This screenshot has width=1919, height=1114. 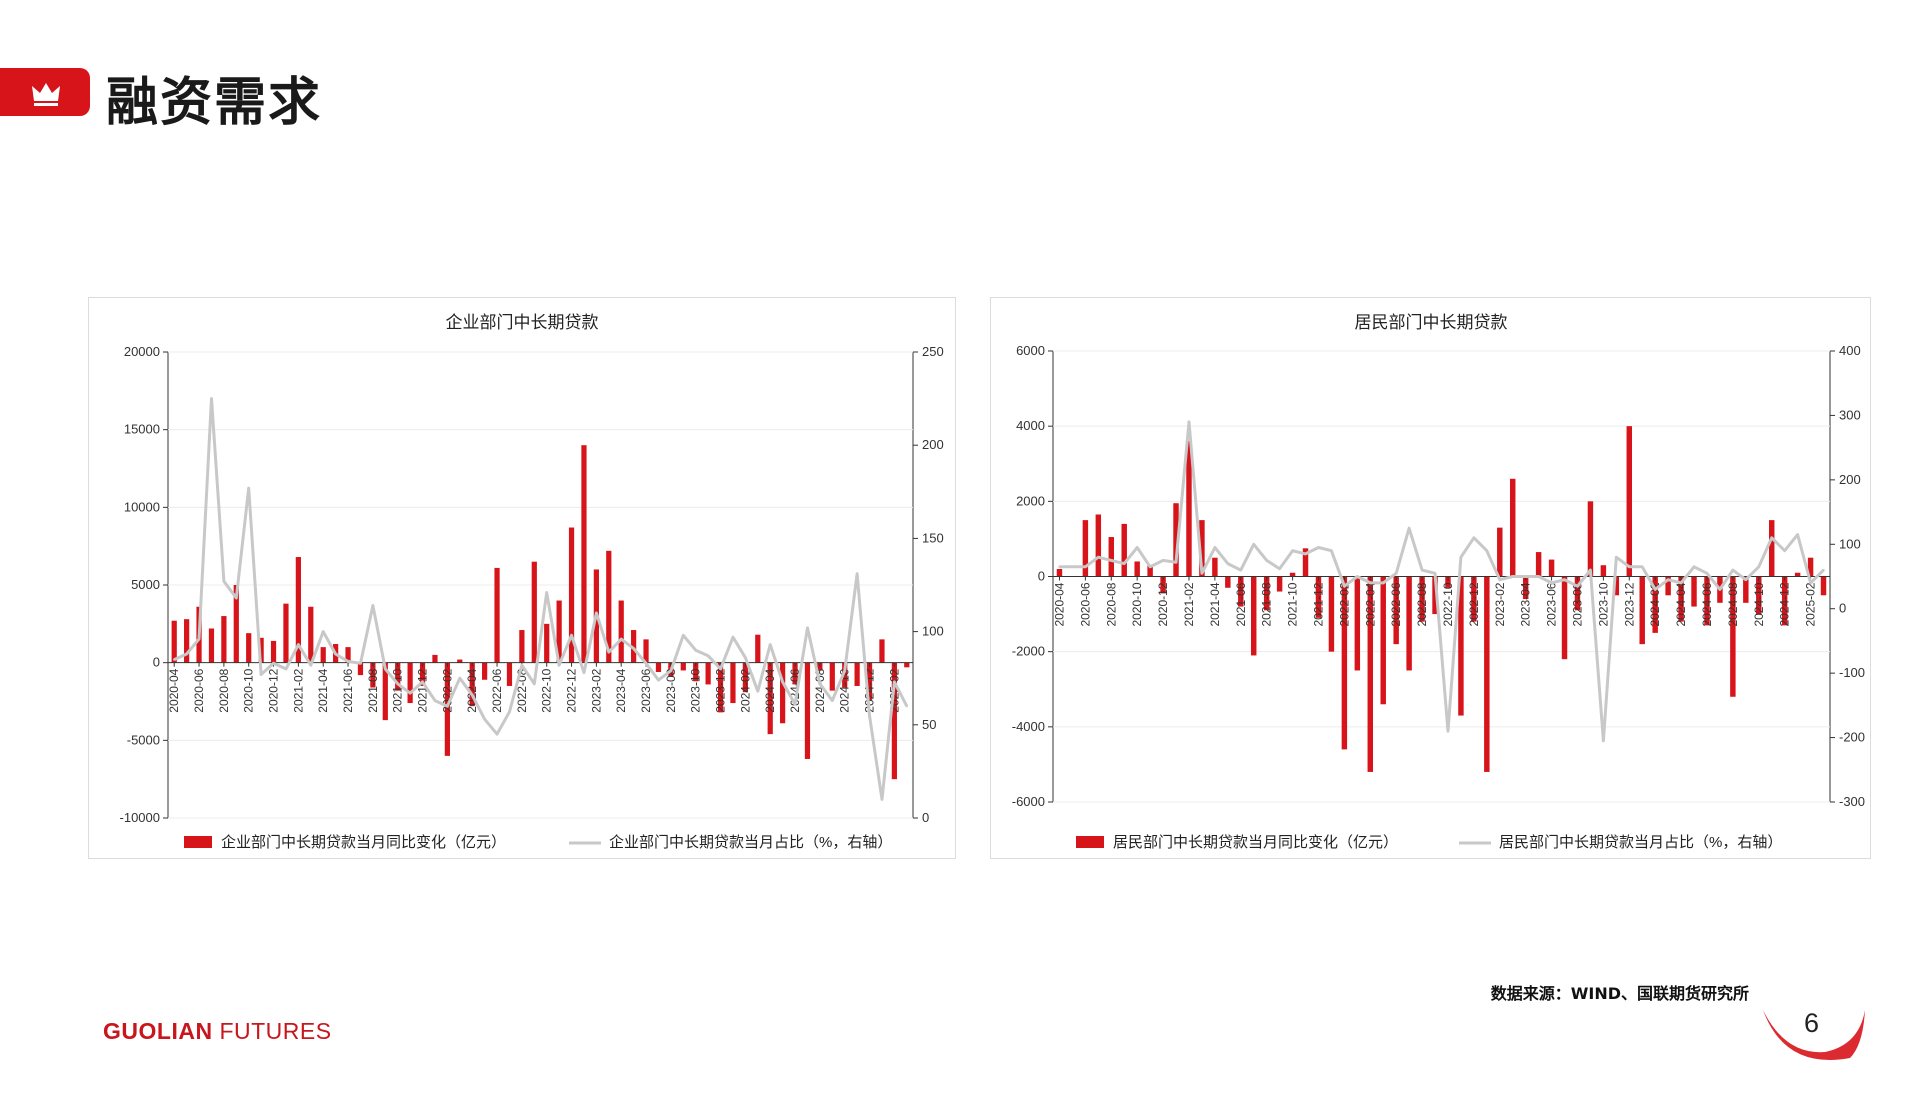 What do you see at coordinates (1163, 604) in the screenshot?
I see `x-tick-label: 2020-12` at bounding box center [1163, 604].